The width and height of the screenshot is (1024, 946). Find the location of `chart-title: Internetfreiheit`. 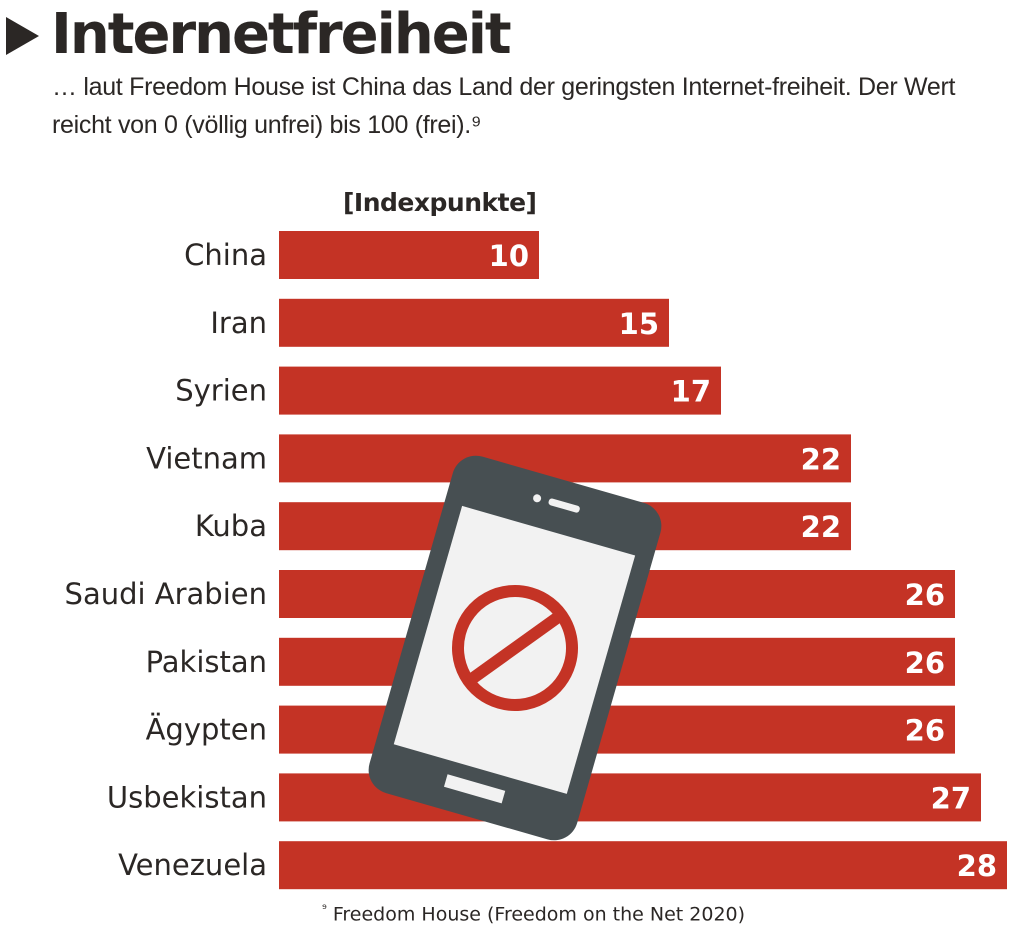

chart-title: Internetfreiheit is located at coordinates (281, 34).